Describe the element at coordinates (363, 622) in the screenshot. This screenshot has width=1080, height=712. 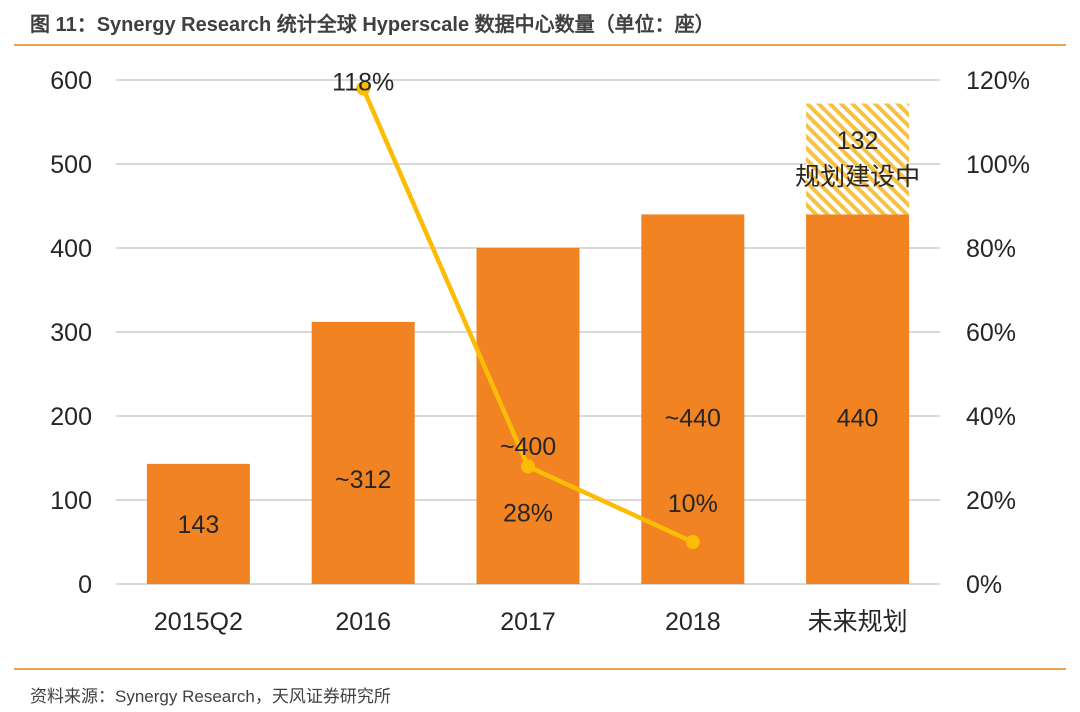
I see `x-category-label: 2016` at that location.